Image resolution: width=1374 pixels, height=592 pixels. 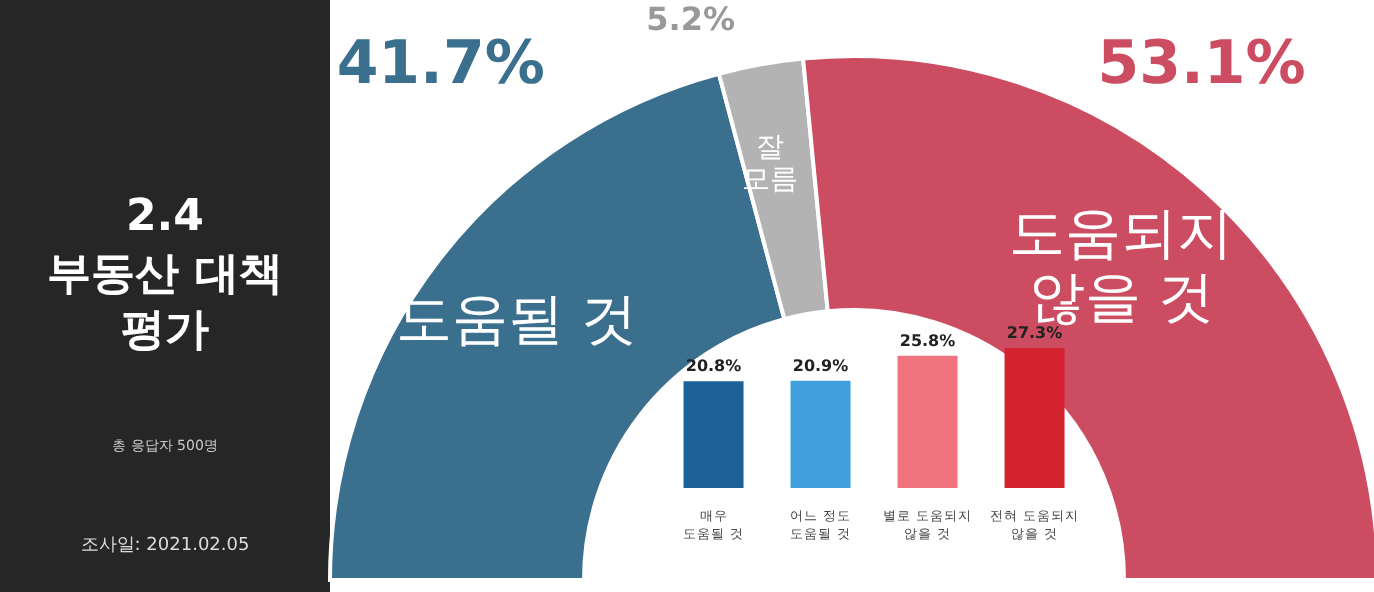 What do you see at coordinates (165, 546) in the screenshot?
I see `text: 조사일: 2021.02.05` at bounding box center [165, 546].